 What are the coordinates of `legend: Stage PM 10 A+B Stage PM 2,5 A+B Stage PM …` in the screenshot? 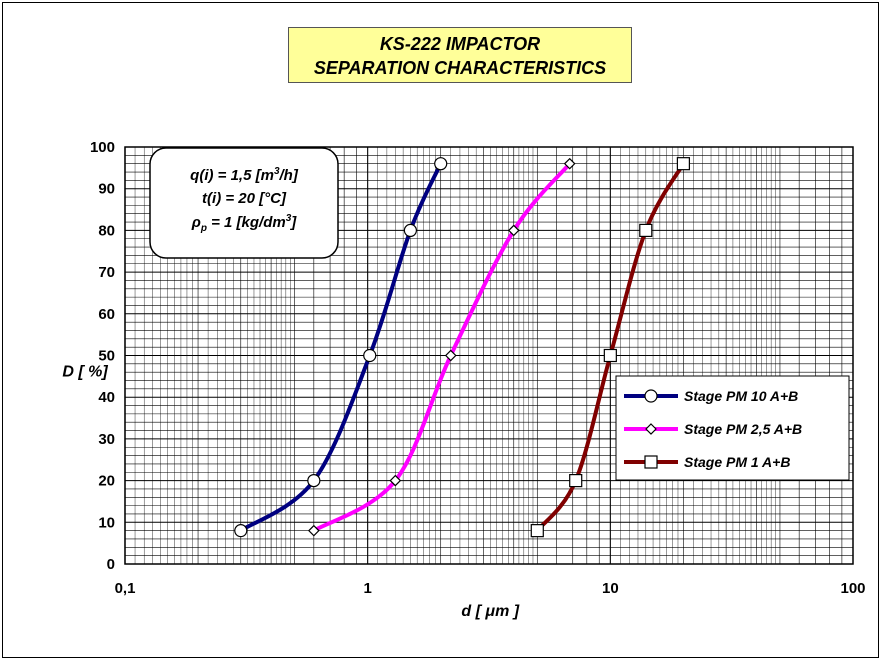 It's located at (732, 428).